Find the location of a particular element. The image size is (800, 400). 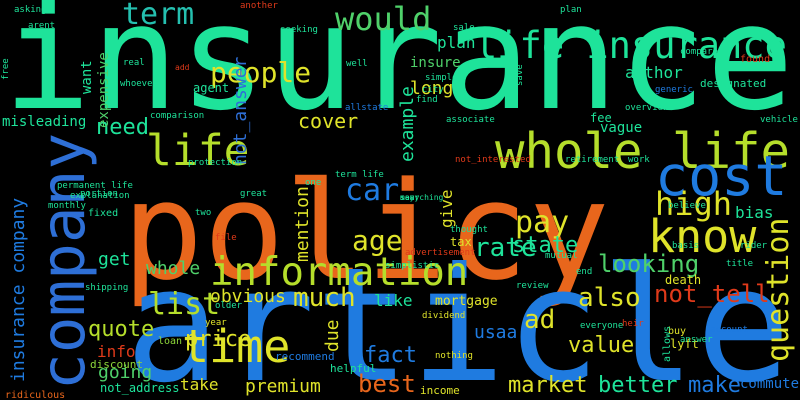

word: pay is located at coordinates (542, 222).